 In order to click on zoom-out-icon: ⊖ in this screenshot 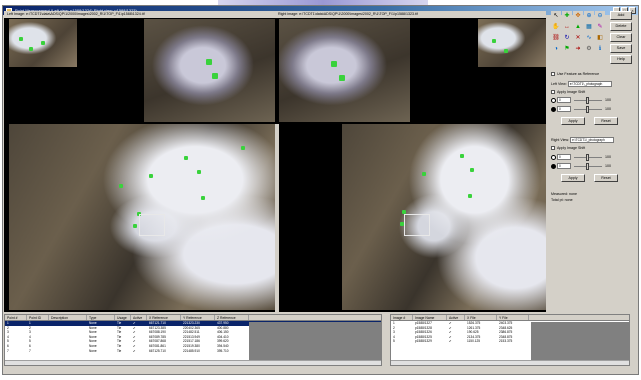, I will do `click(600, 16)`.